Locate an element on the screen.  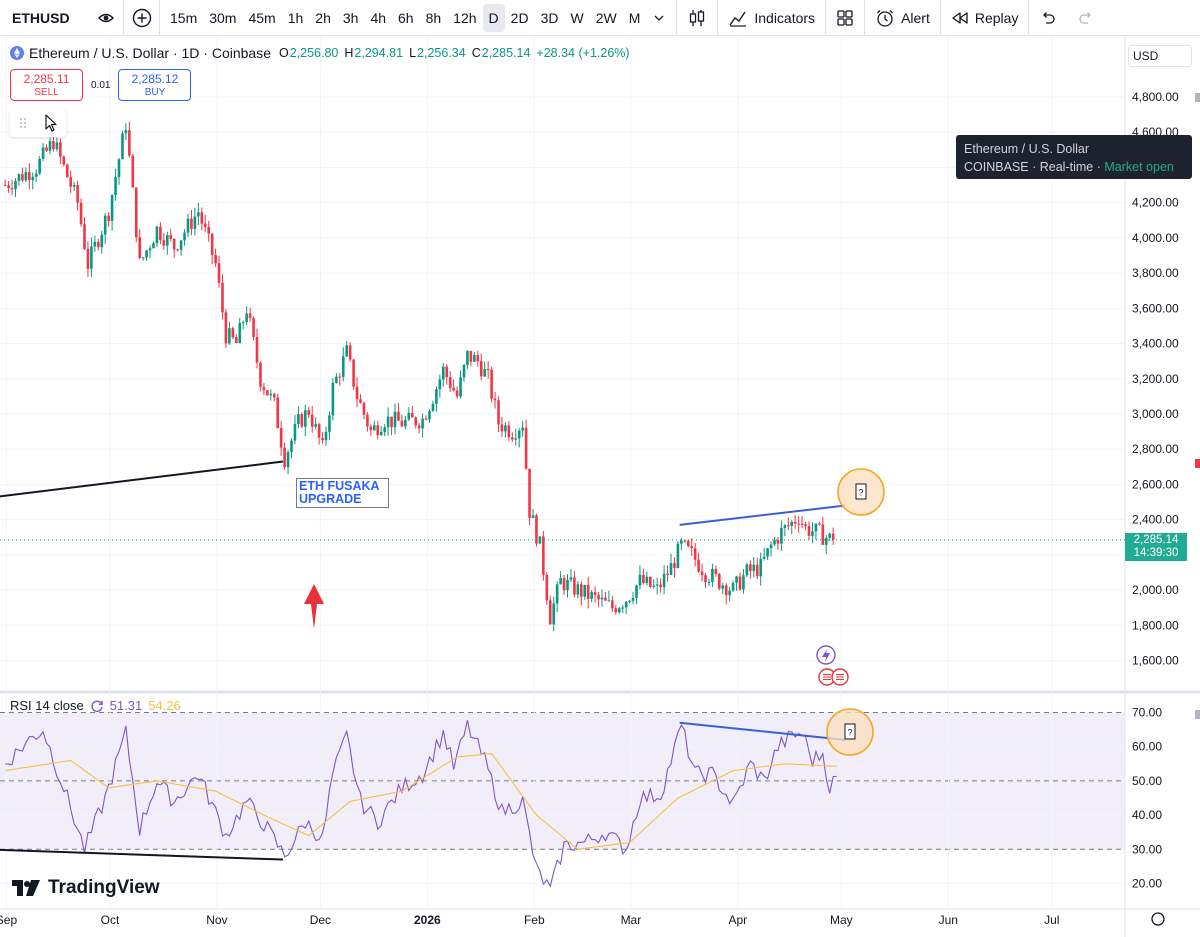
price-axis-label: 3,000.00 is located at coordinates (1155, 414).